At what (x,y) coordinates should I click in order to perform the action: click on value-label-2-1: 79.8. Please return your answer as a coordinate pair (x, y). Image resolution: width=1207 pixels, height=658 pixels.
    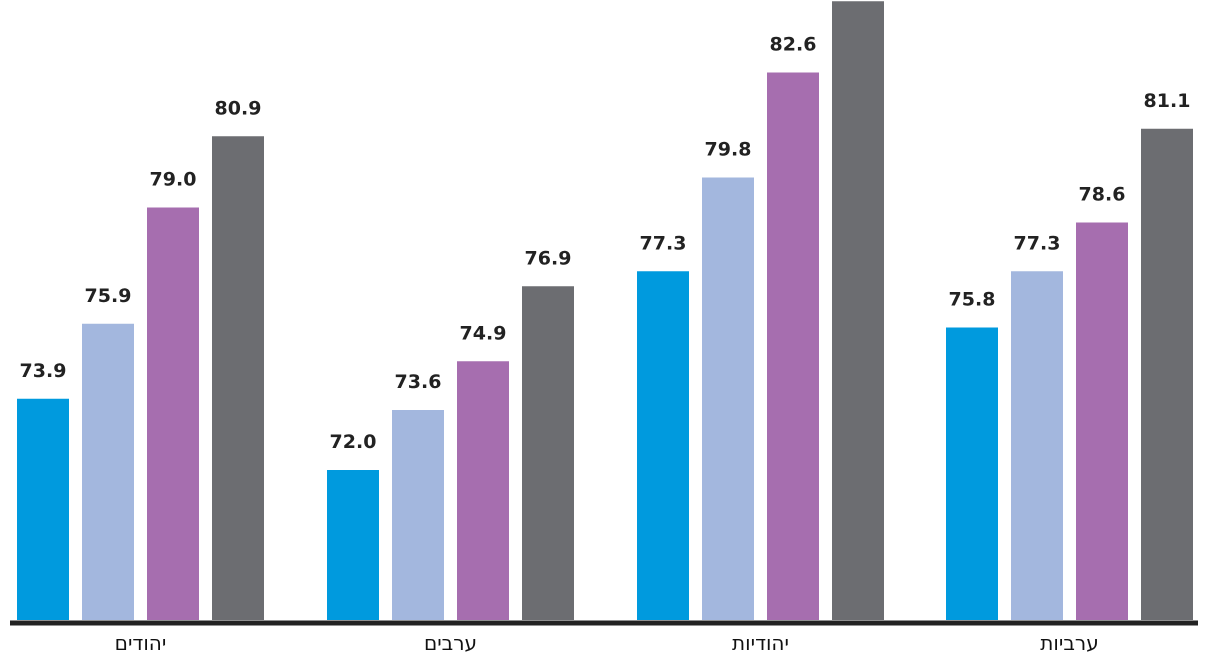
    Looking at the image, I should click on (728, 150).